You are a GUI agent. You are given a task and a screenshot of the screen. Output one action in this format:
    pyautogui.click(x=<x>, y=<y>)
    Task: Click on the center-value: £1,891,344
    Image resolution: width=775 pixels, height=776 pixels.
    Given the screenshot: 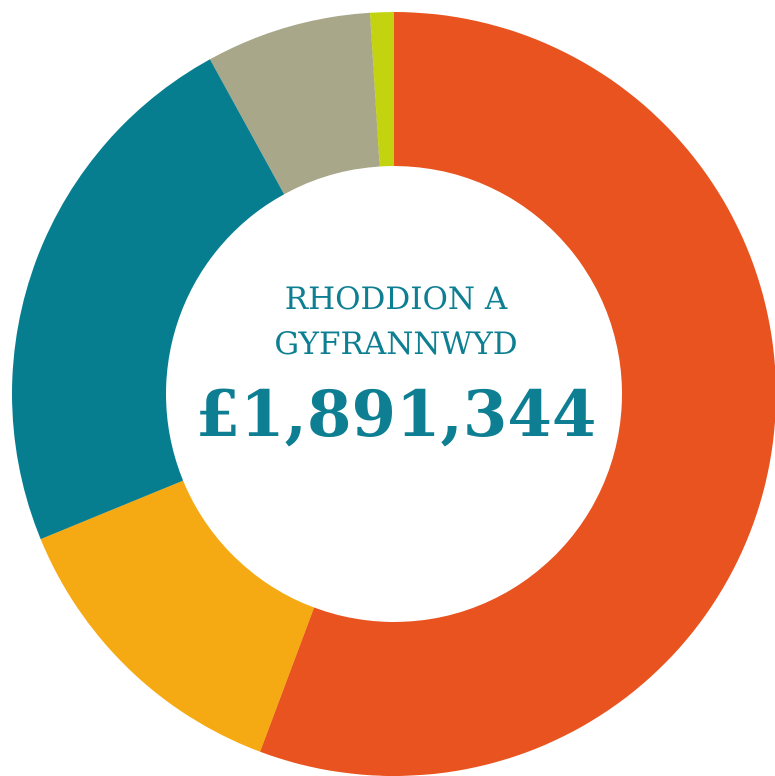 What is the action you would take?
    pyautogui.click(x=396, y=414)
    